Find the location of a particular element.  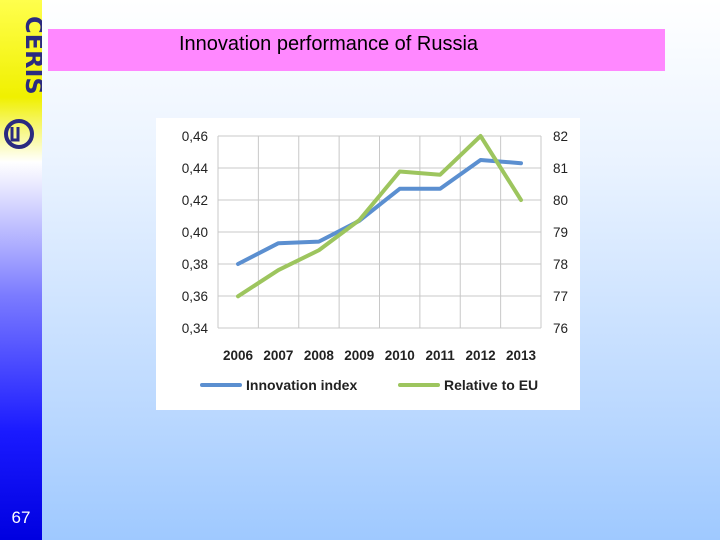

y-right-tick-label: 76 is located at coordinates (560, 328).